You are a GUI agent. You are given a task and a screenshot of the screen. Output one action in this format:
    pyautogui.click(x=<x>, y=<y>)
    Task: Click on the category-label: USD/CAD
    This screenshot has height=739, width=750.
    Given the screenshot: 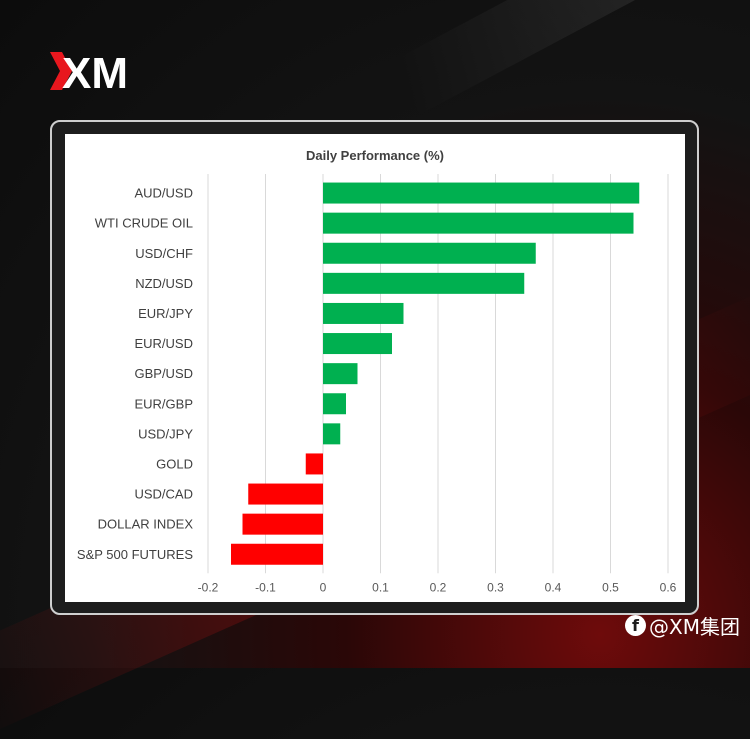 What is the action you would take?
    pyautogui.click(x=163, y=494)
    